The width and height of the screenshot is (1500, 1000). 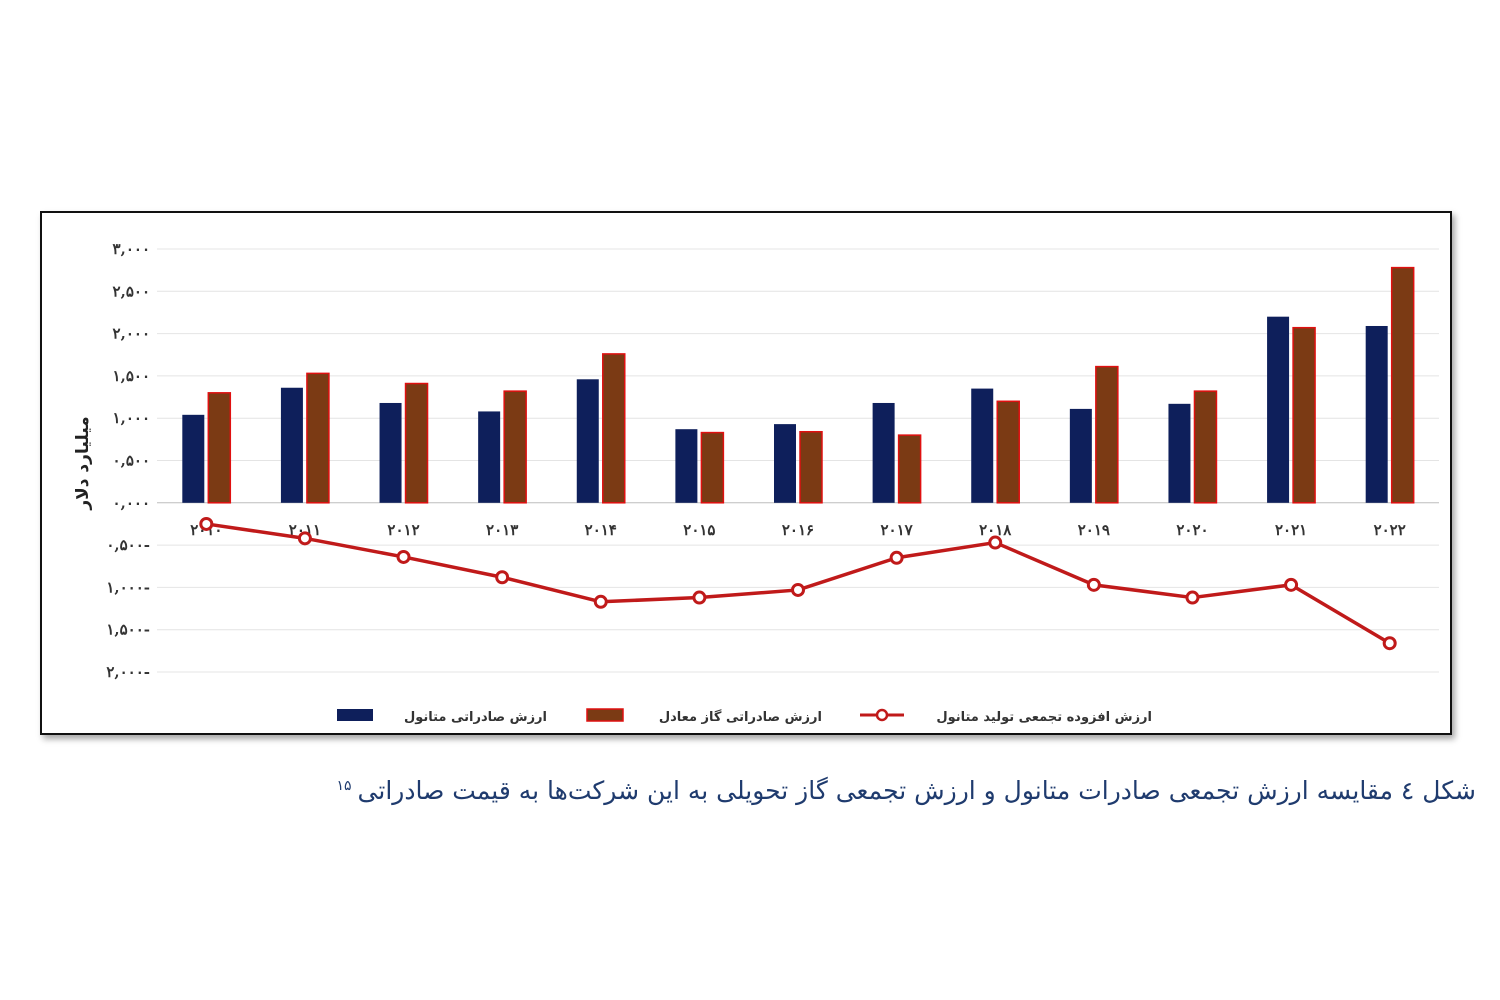 I want to click on y-tick-label: ۱,۵۰۰, so click(x=131, y=376).